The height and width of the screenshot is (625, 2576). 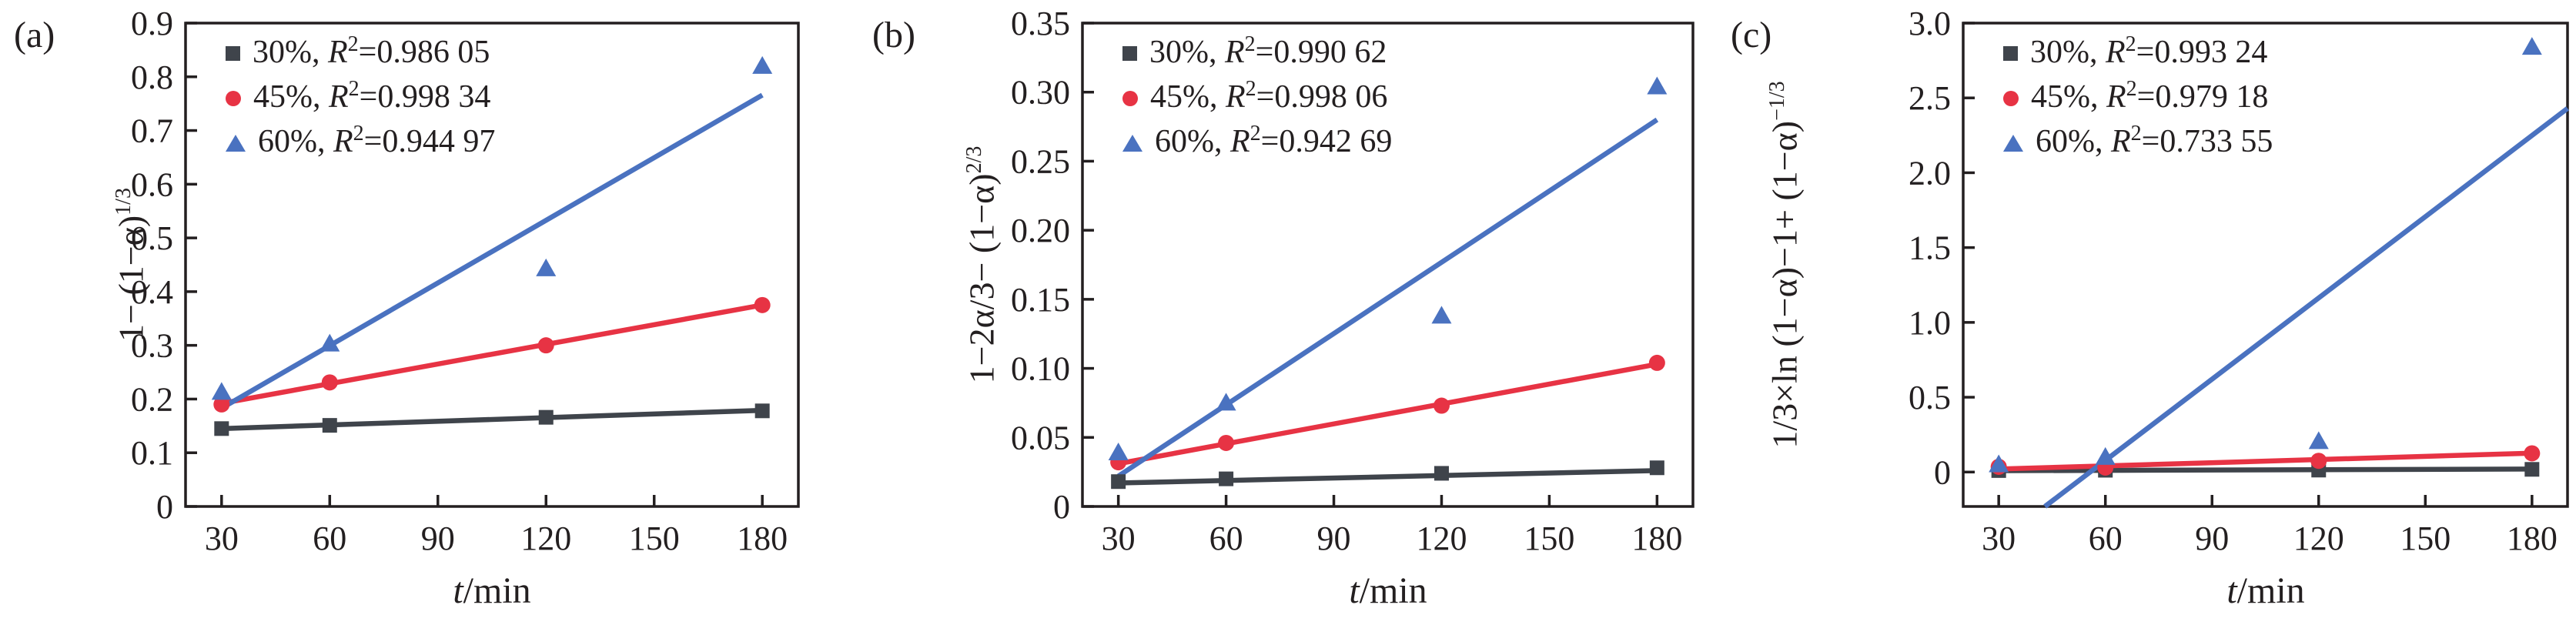 I want to click on r2-value: 0.998 34, so click(x=434, y=97).